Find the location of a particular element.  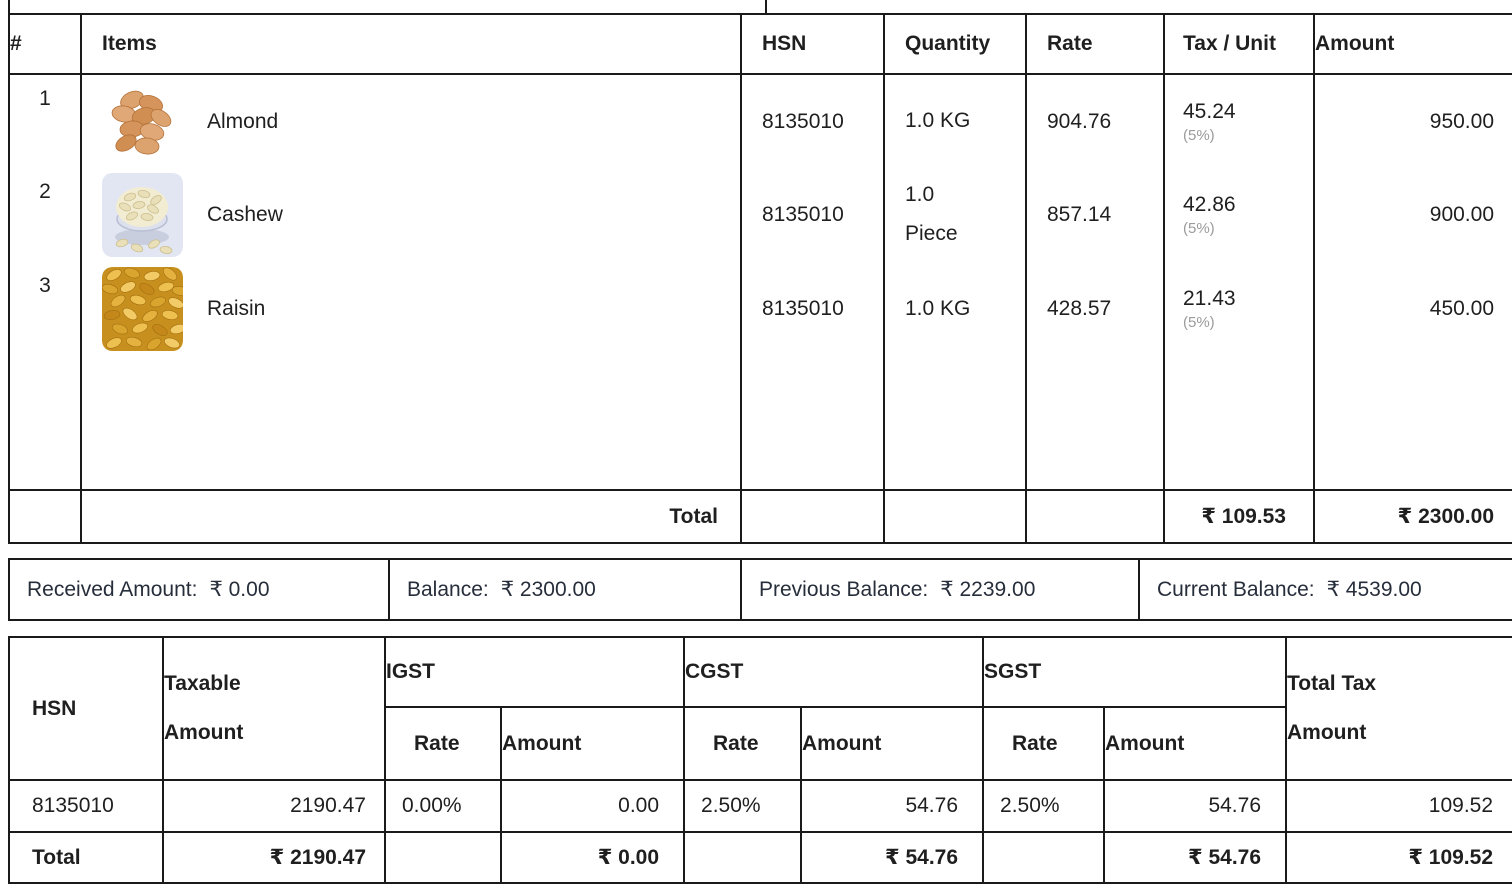

item-rate: 857.14 is located at coordinates (1095, 215).